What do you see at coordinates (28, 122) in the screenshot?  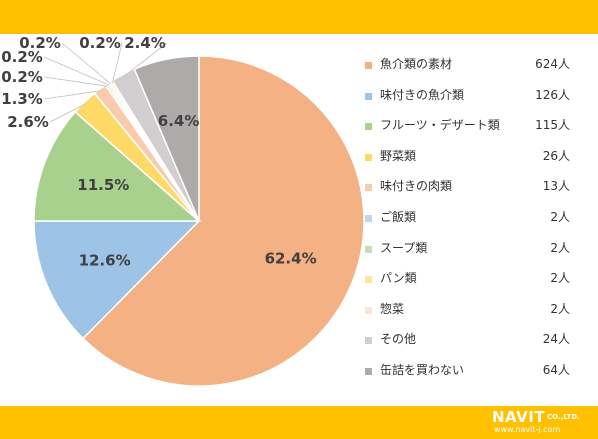 I see `pie-data-label: 2.6%` at bounding box center [28, 122].